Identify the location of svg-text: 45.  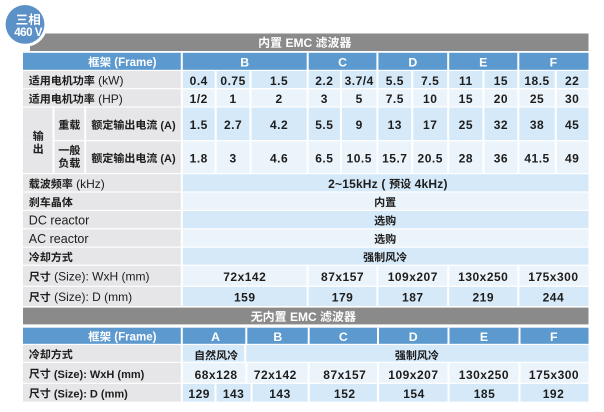
(572, 125).